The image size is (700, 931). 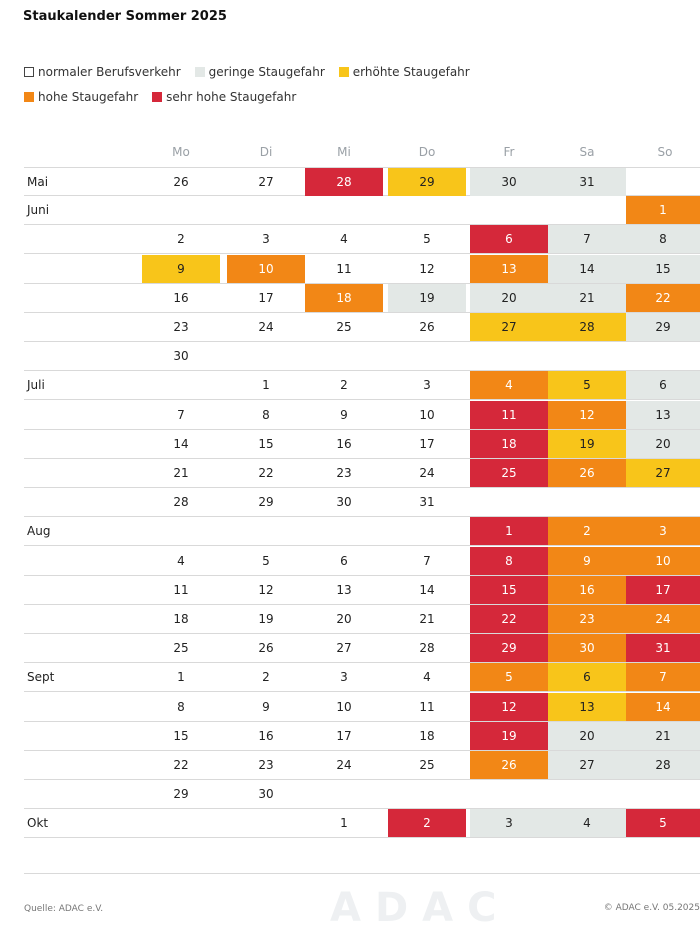 What do you see at coordinates (344, 560) in the screenshot?
I see `day-cell-normal: 6` at bounding box center [344, 560].